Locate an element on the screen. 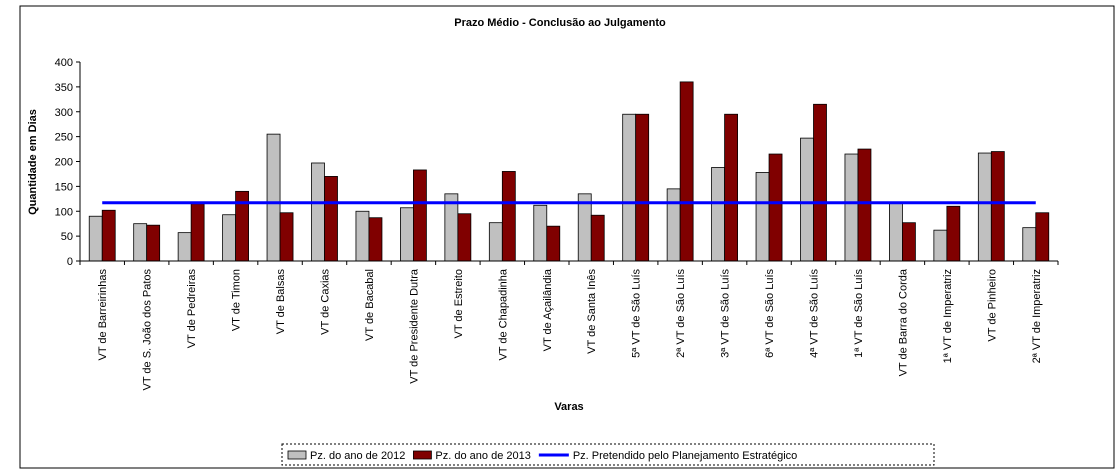 This screenshot has width=1120, height=476. x-tick-label: VT de Barreirinhas is located at coordinates (103, 315).